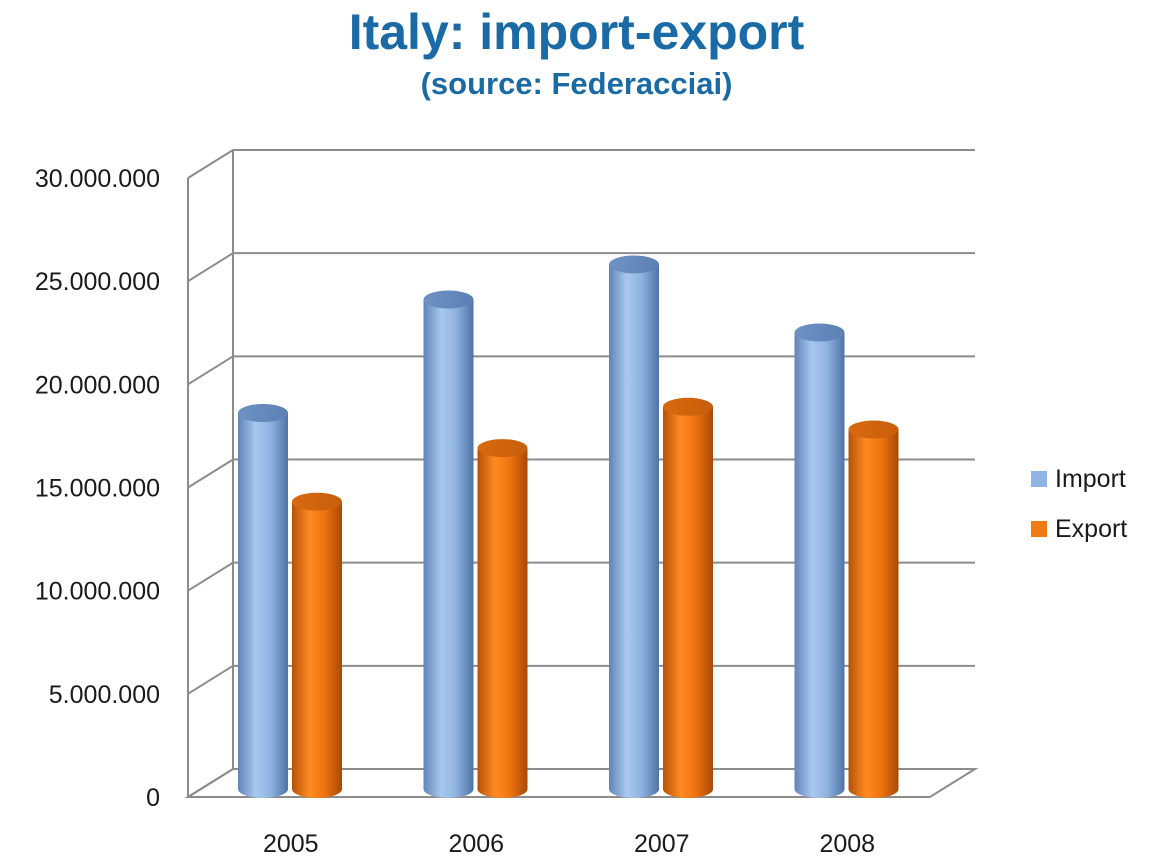  I want to click on y-tick-label: 25.000.000, so click(97, 282).